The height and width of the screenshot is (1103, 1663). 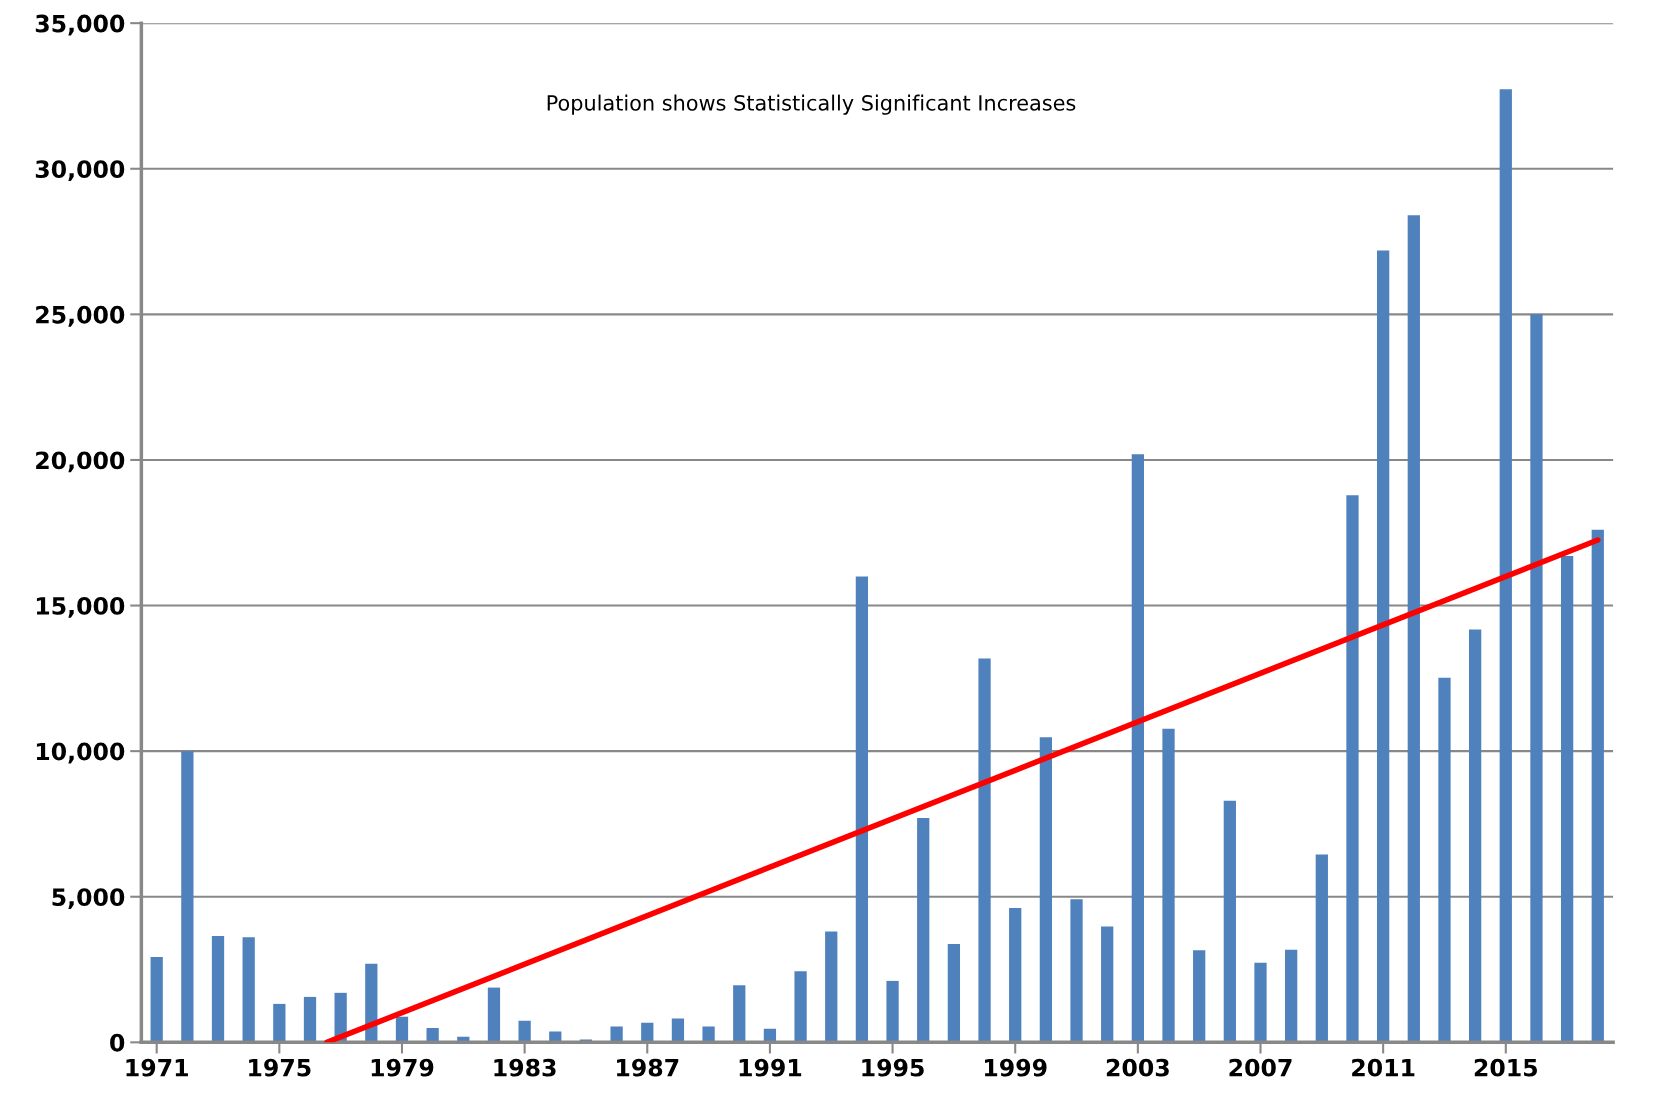 What do you see at coordinates (80, 607) in the screenshot?
I see `y-tick-label: 15,000` at bounding box center [80, 607].